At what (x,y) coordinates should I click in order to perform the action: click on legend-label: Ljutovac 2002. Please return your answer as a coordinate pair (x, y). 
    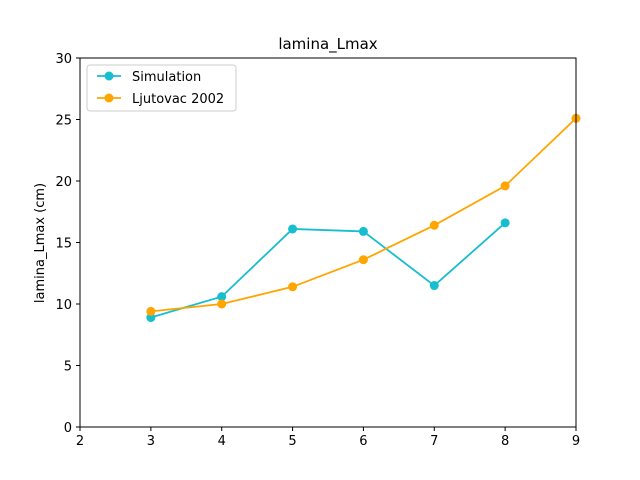
    Looking at the image, I should click on (178, 99).